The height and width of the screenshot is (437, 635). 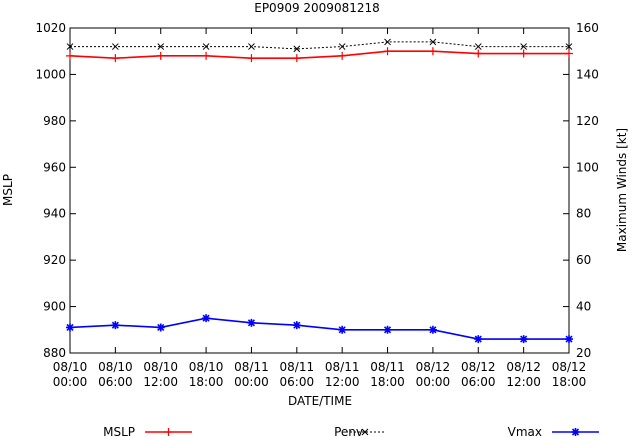 I want to click on series-penv, so click(x=319, y=45).